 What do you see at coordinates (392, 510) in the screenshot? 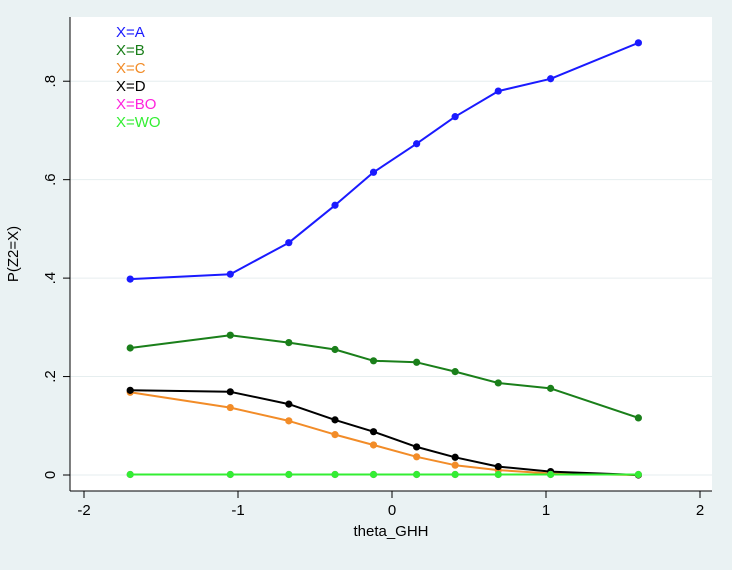
I see `x-tick-label: 0` at bounding box center [392, 510].